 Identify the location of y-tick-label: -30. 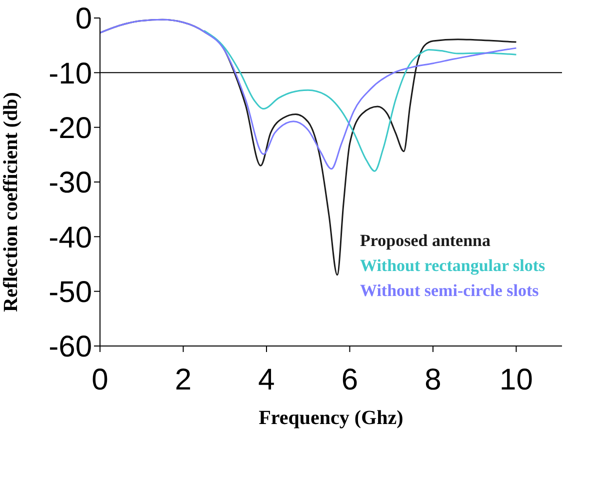
(70, 183).